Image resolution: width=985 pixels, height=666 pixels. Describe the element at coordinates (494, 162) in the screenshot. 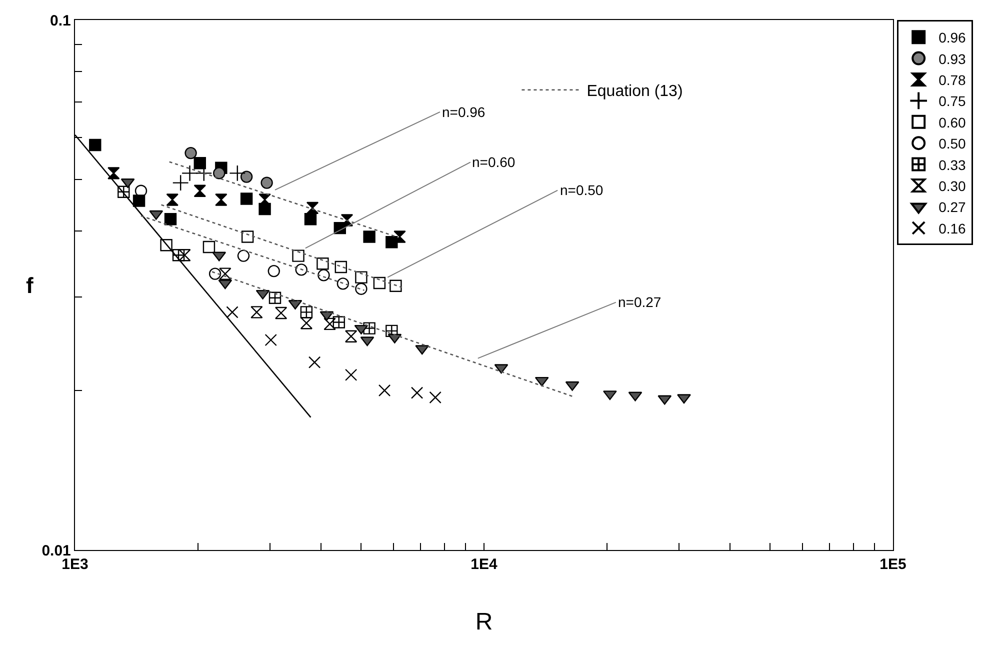

I see `annotation: n=0.60` at that location.